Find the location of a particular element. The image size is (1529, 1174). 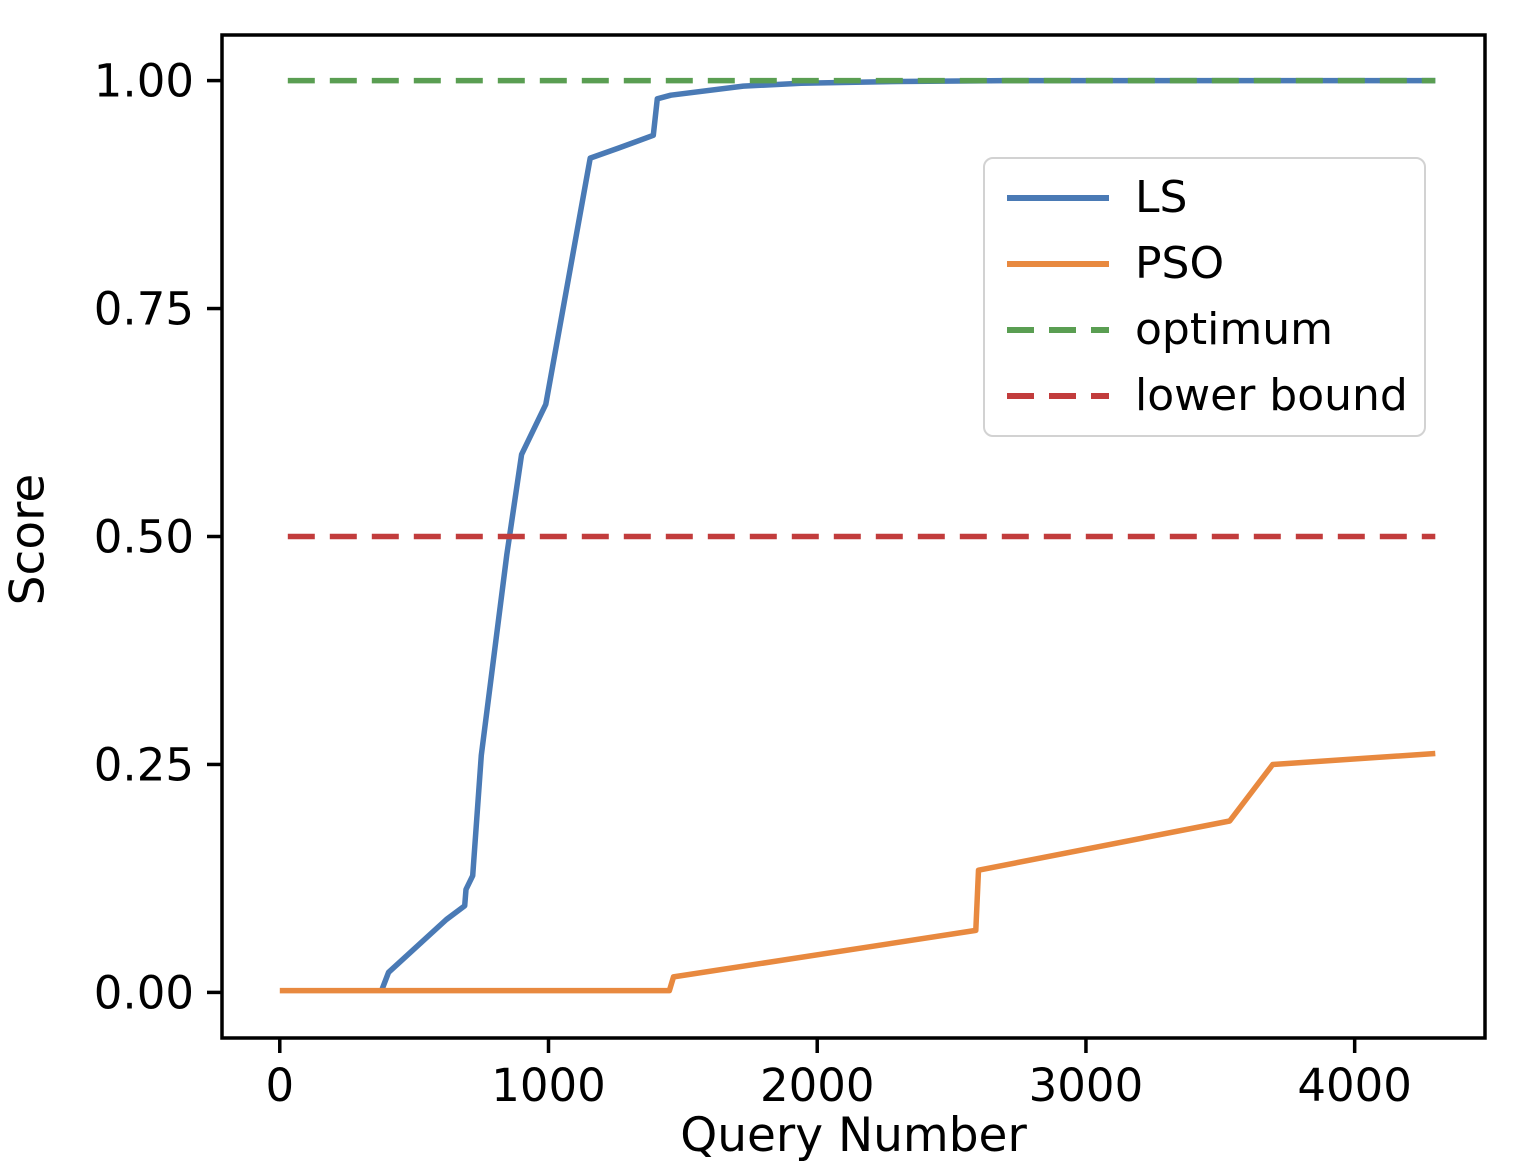

legend-item-ls: LS is located at coordinates (1214, 198).